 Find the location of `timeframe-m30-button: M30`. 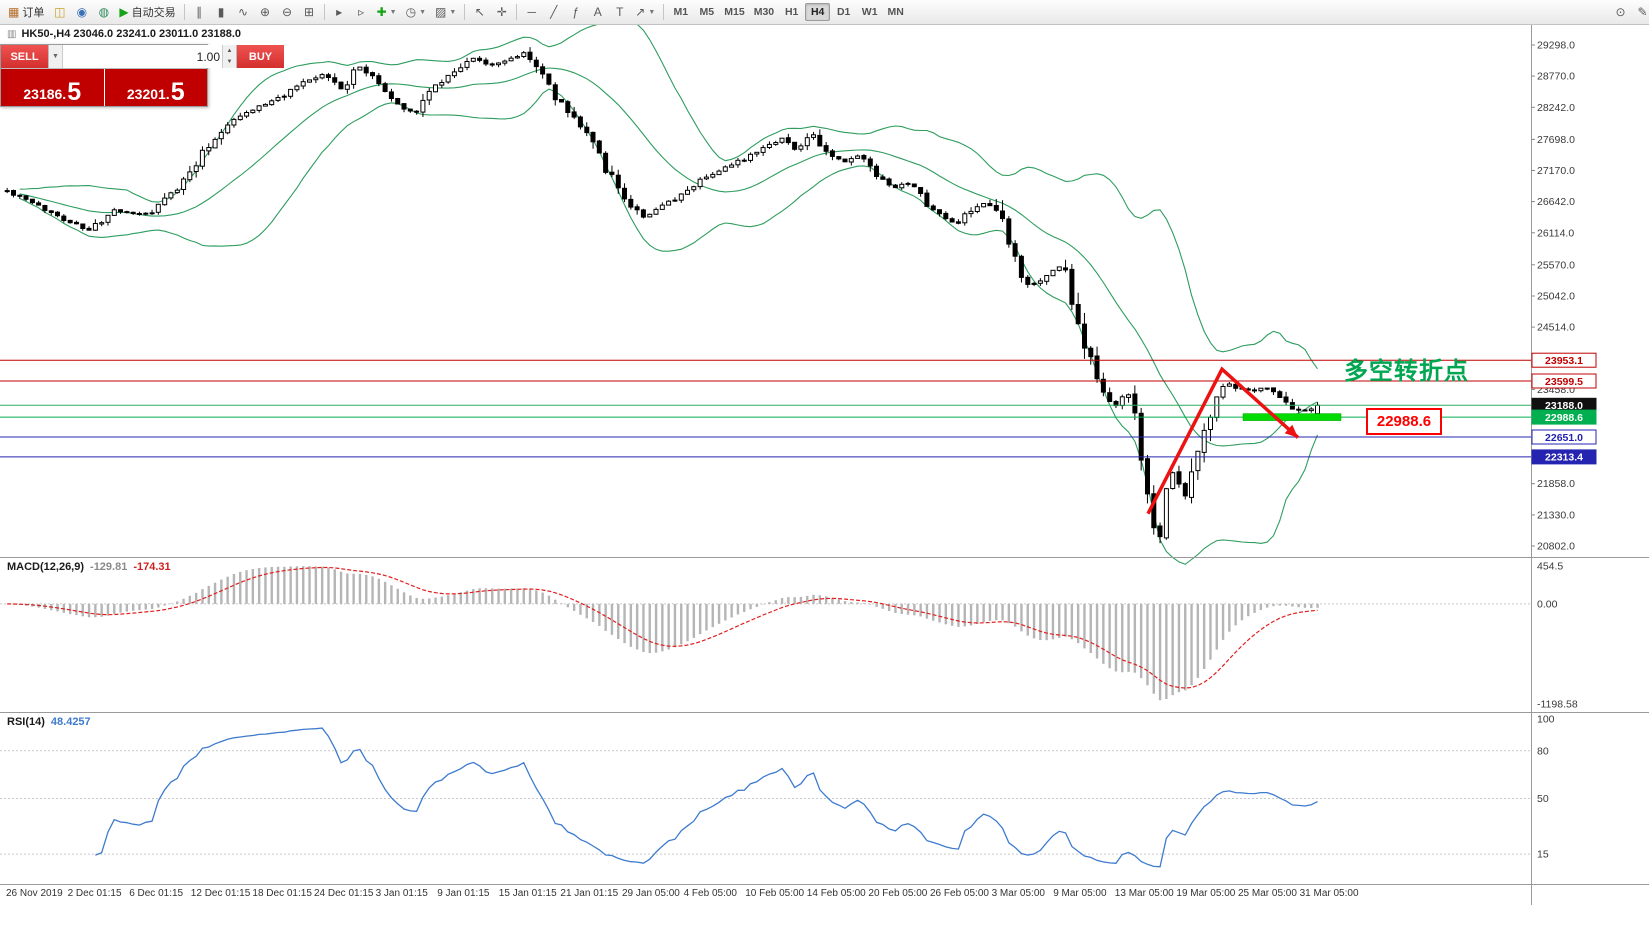

timeframe-m30-button: M30 is located at coordinates (764, 12).